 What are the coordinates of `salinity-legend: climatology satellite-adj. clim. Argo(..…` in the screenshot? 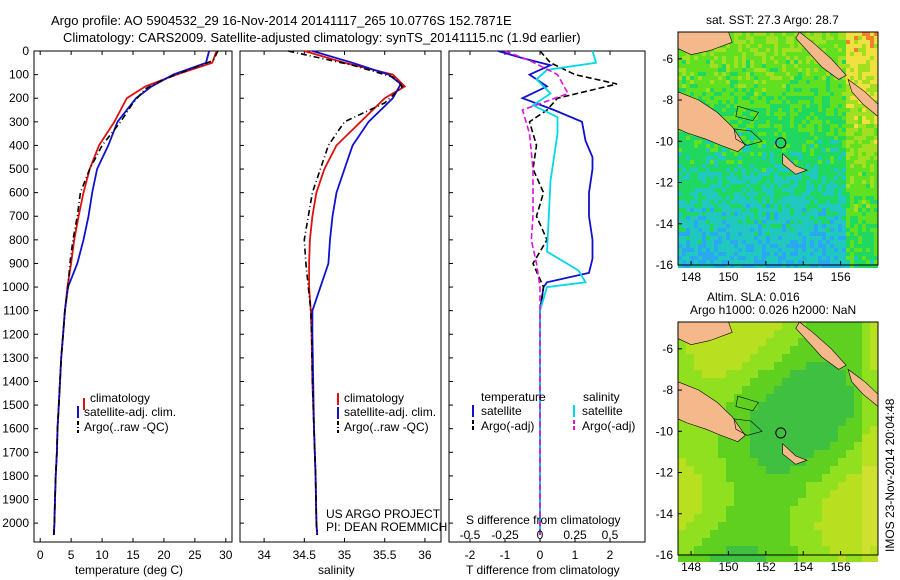 It's located at (386, 412).